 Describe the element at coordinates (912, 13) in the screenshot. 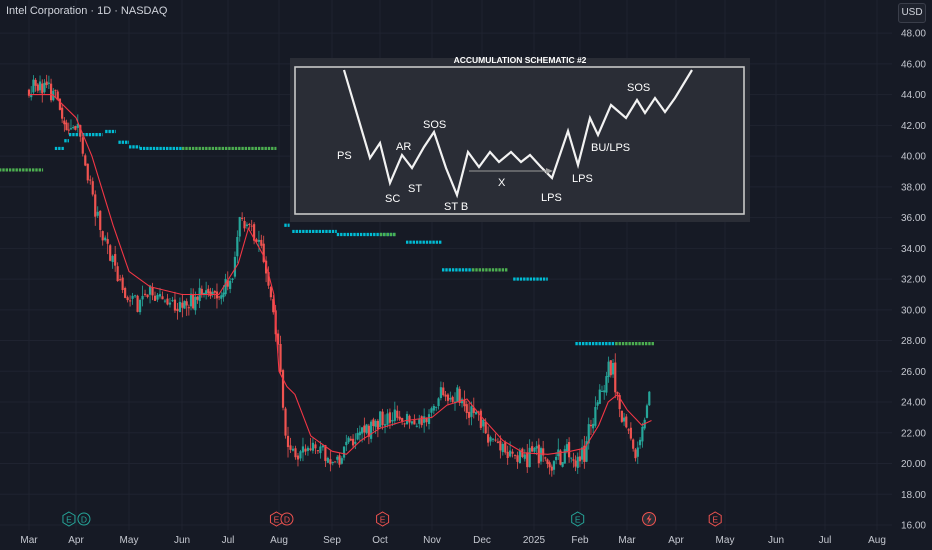

I see `currency-button: USD` at that location.